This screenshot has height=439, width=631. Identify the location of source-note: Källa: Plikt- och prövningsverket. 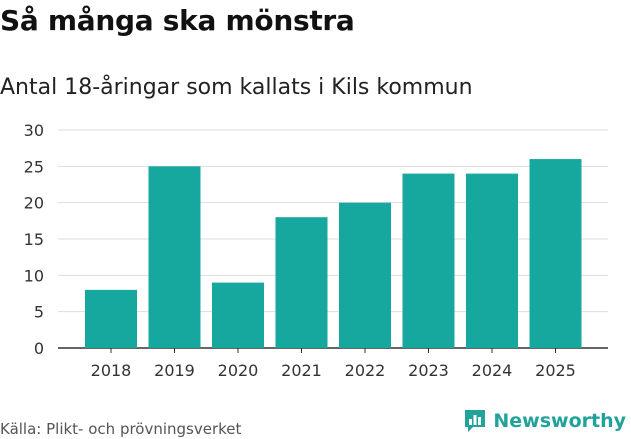
(121, 429).